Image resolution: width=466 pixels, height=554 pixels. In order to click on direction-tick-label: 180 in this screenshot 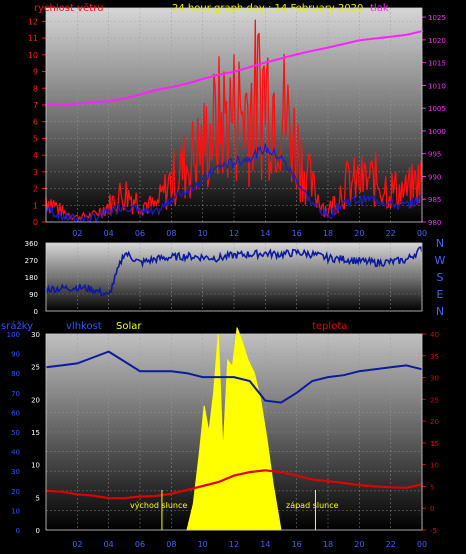, I will do `click(31, 278)`.